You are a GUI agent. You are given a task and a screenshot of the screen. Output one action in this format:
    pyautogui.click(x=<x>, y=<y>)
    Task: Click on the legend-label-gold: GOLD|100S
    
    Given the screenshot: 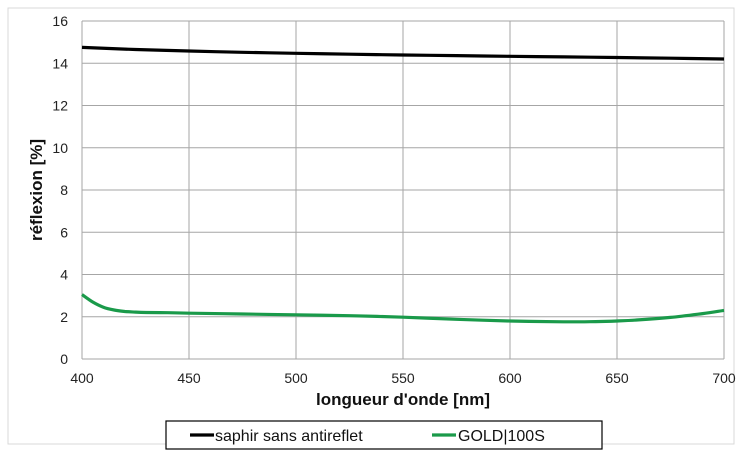 What is the action you would take?
    pyautogui.click(x=501, y=436)
    